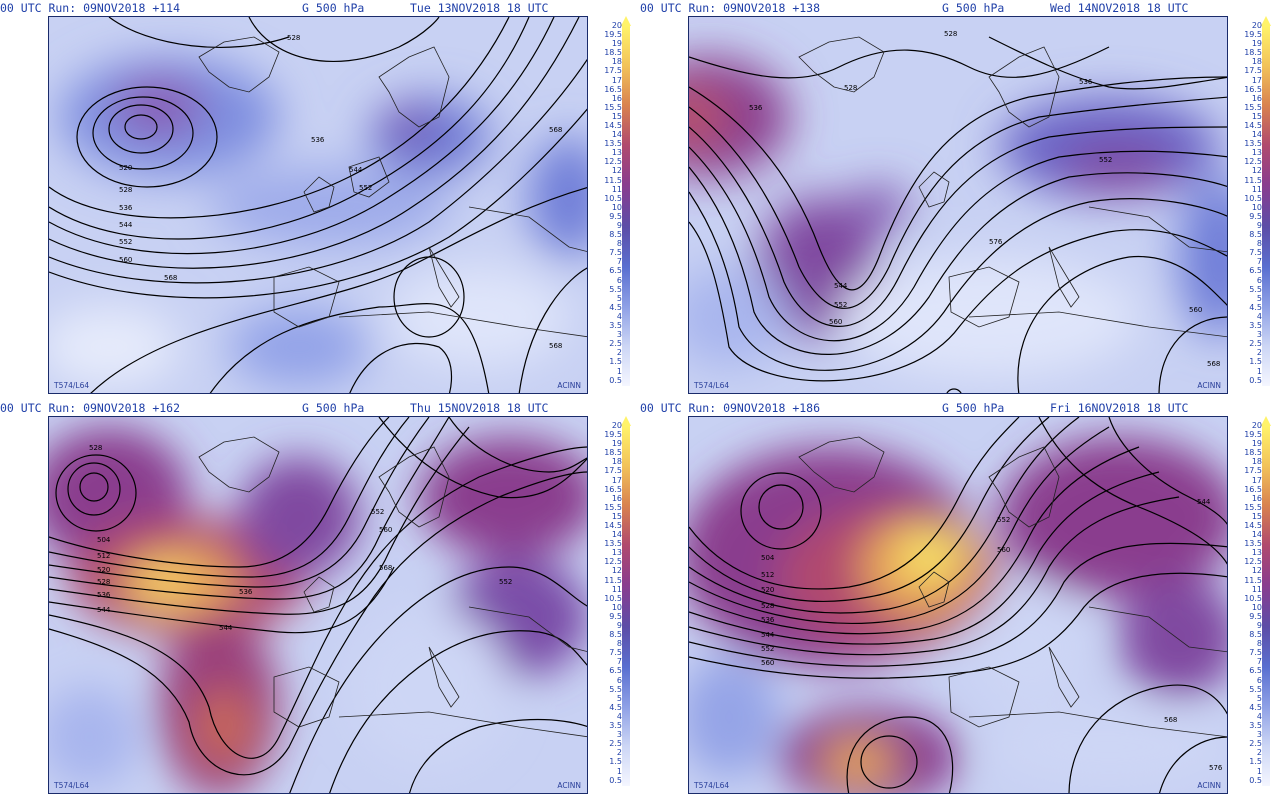  What do you see at coordinates (1259, 226) in the screenshot?
I see `colorbar-tick-label: 9` at bounding box center [1259, 226].